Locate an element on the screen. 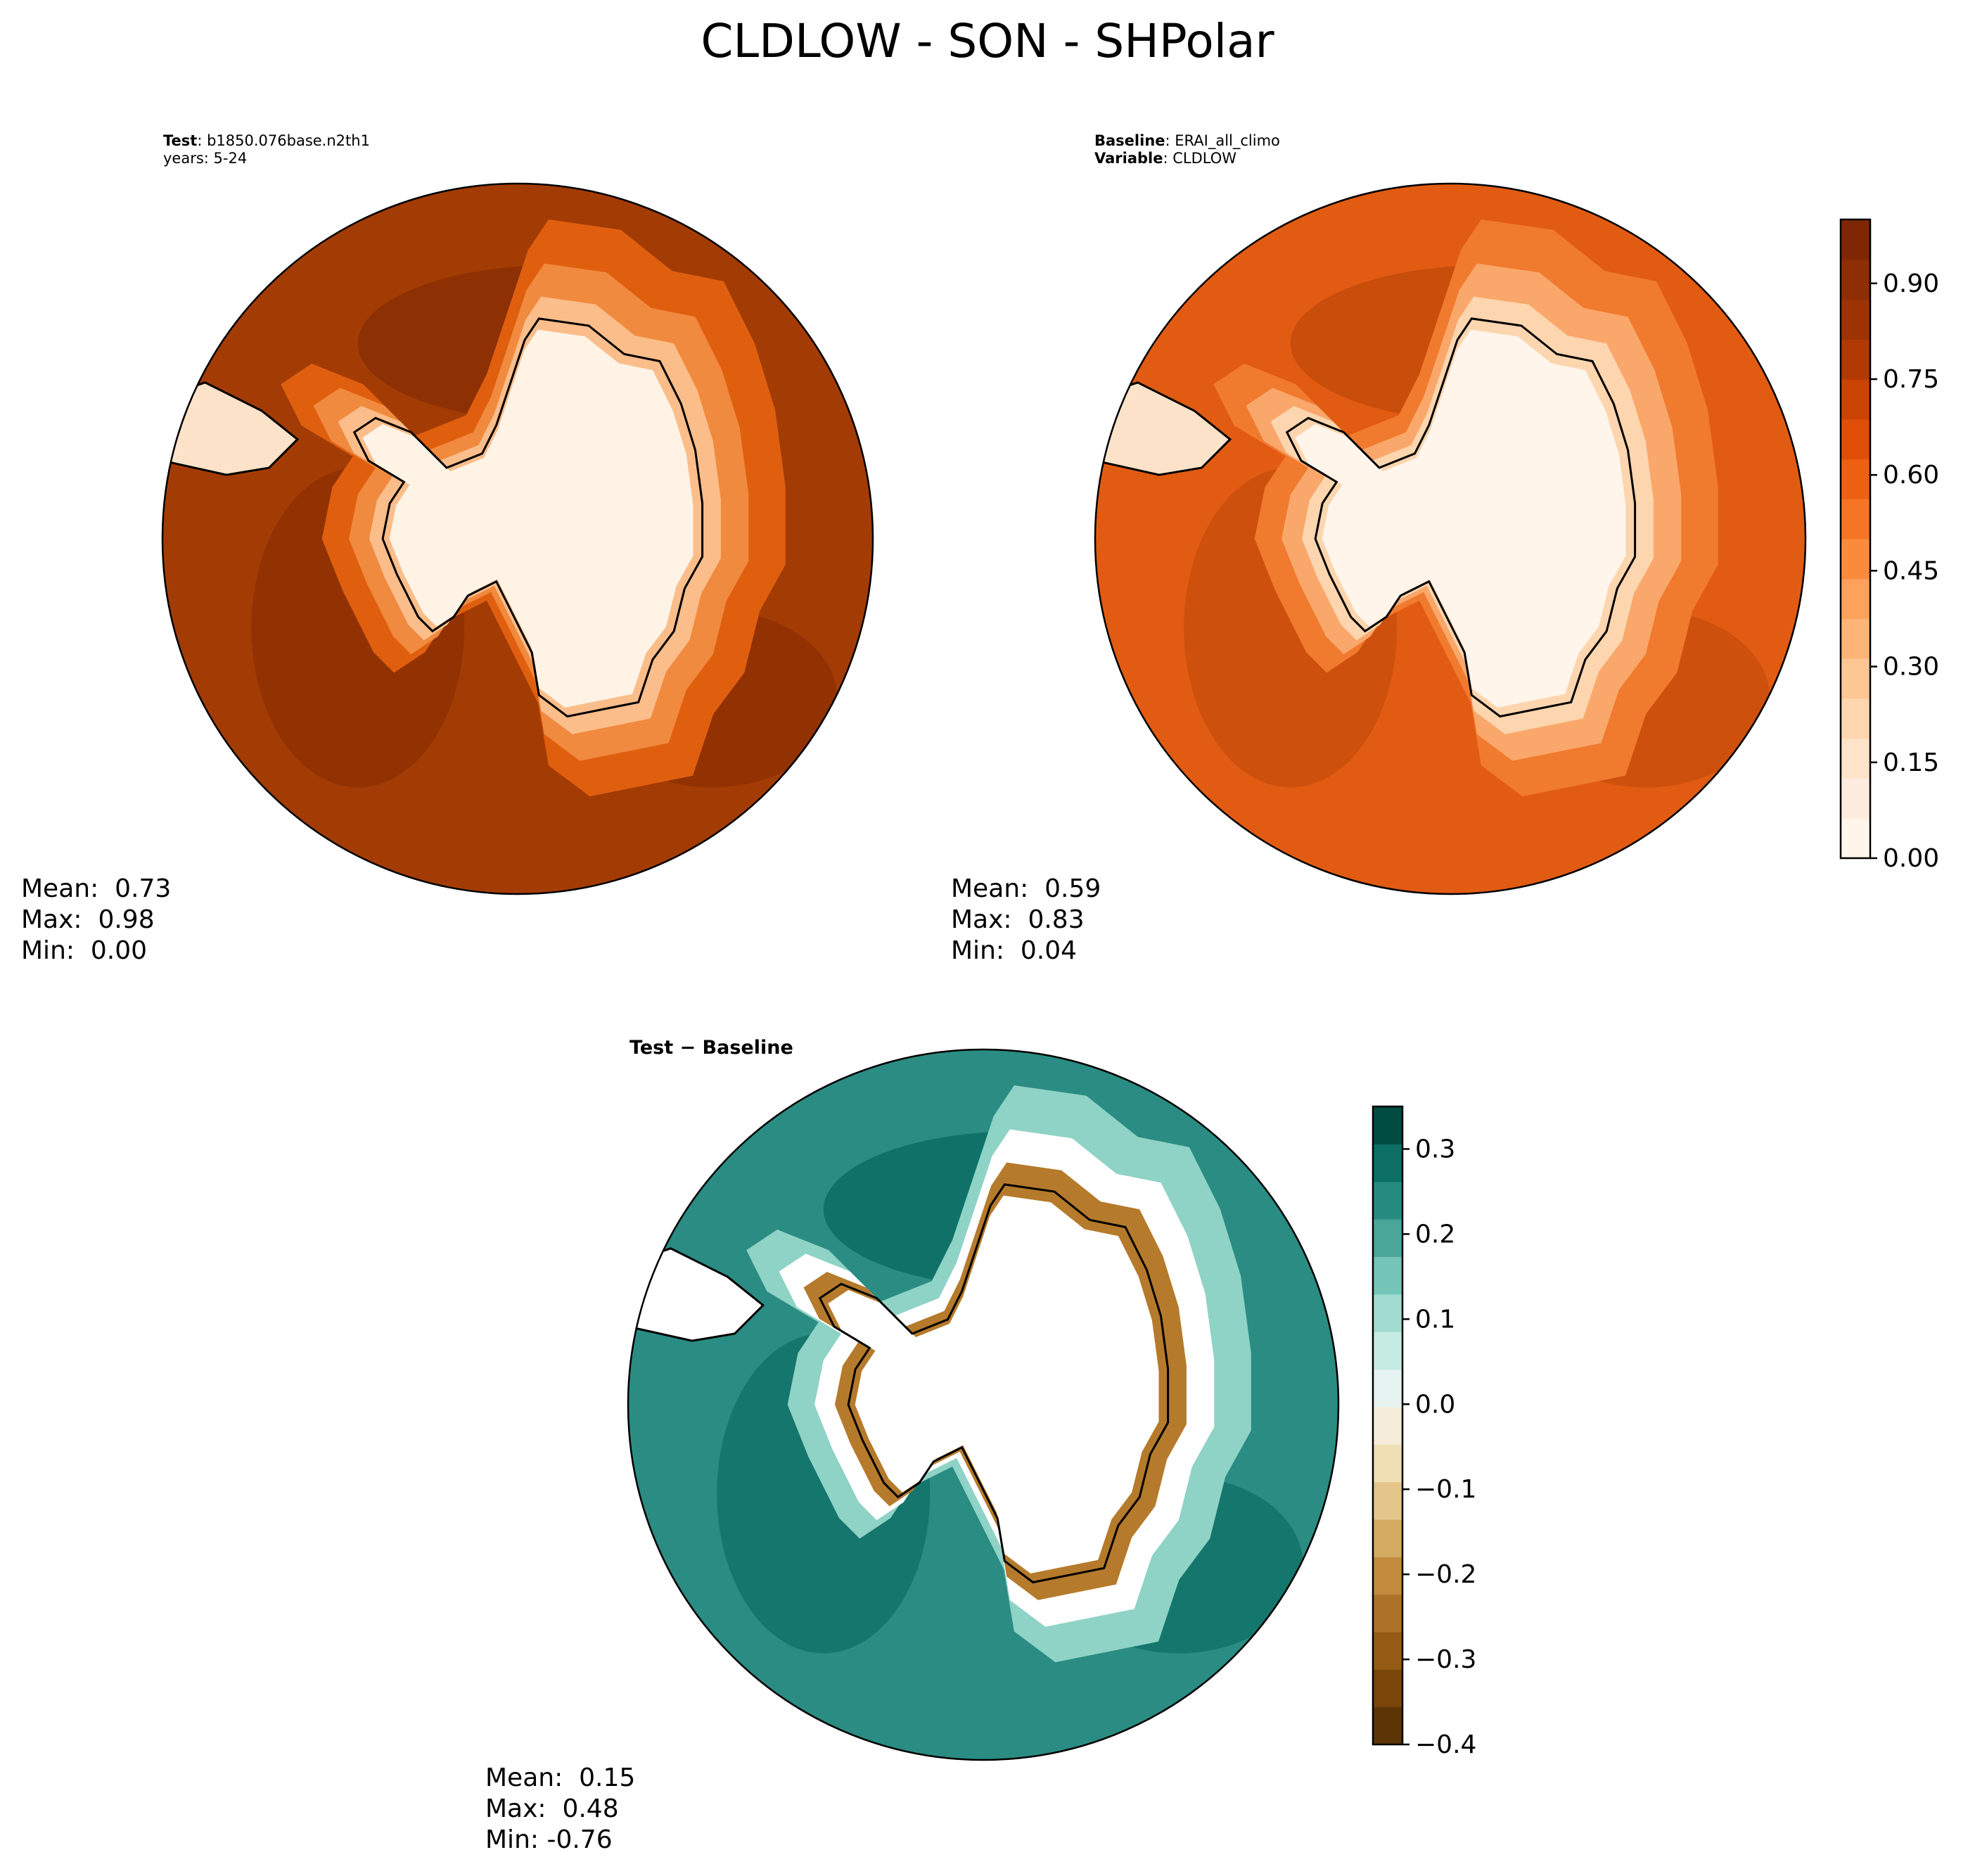 The height and width of the screenshot is (1876, 1975). coastline-test is located at coordinates (528, 517).